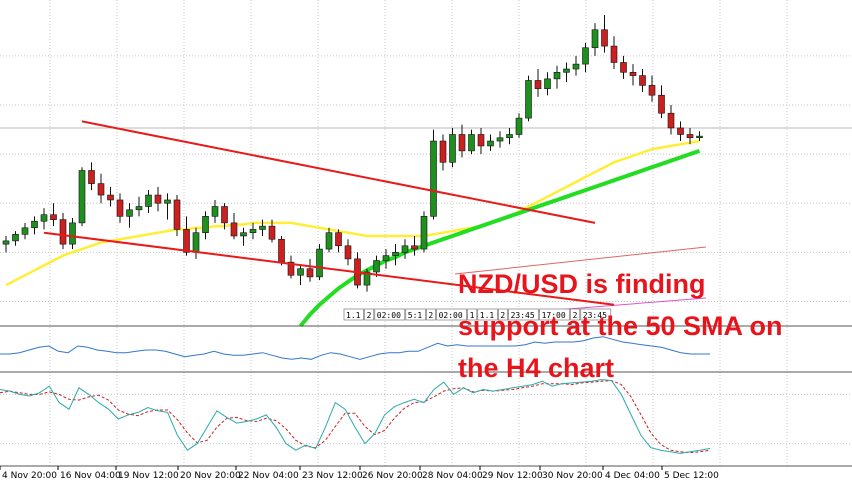 The width and height of the screenshot is (852, 485). Describe the element at coordinates (29, 476) in the screenshot. I see `x-tick-label: 4 Nov 20:00` at that location.